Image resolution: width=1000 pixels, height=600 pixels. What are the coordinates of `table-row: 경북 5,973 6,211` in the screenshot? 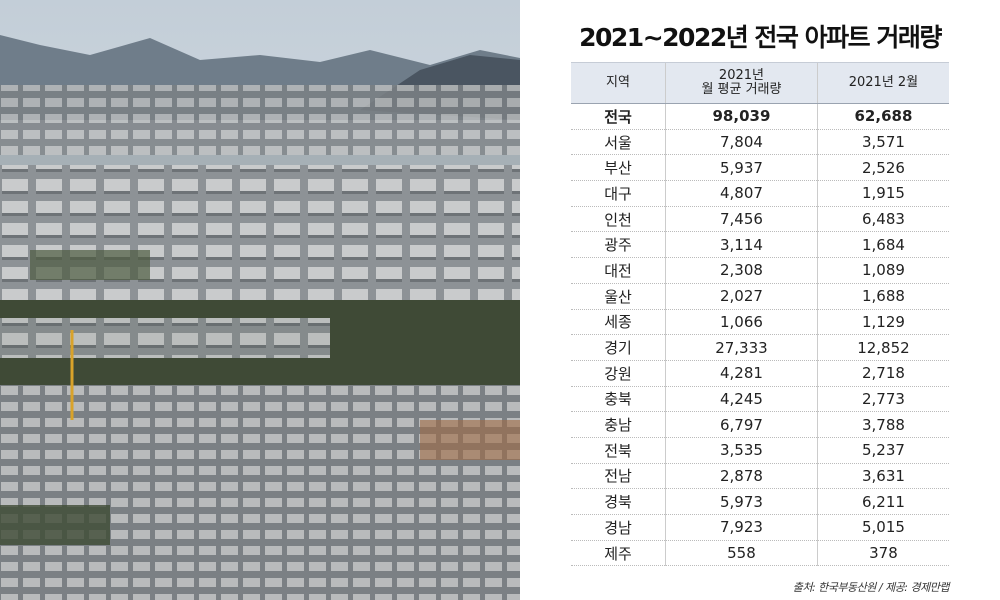 It's located at (760, 501).